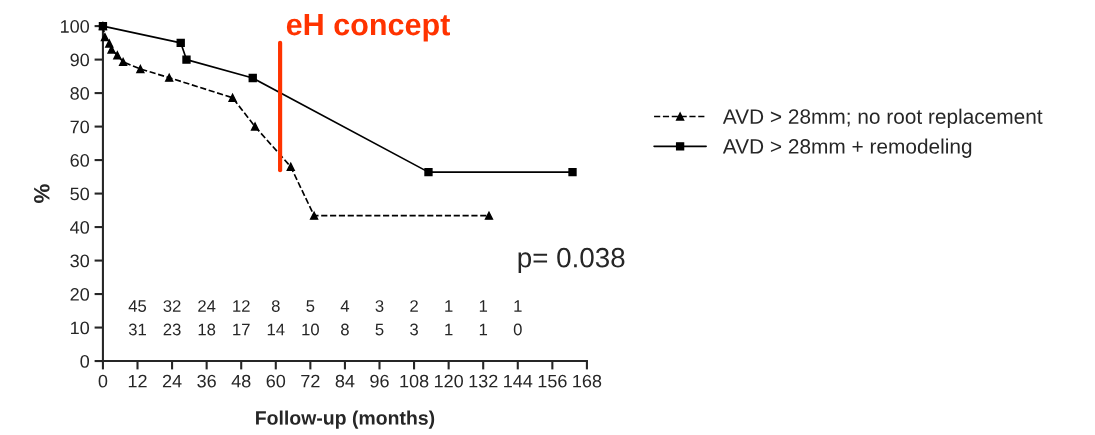 The image size is (1095, 435). Describe the element at coordinates (137, 381) in the screenshot. I see `x-tick-label: 12` at that location.